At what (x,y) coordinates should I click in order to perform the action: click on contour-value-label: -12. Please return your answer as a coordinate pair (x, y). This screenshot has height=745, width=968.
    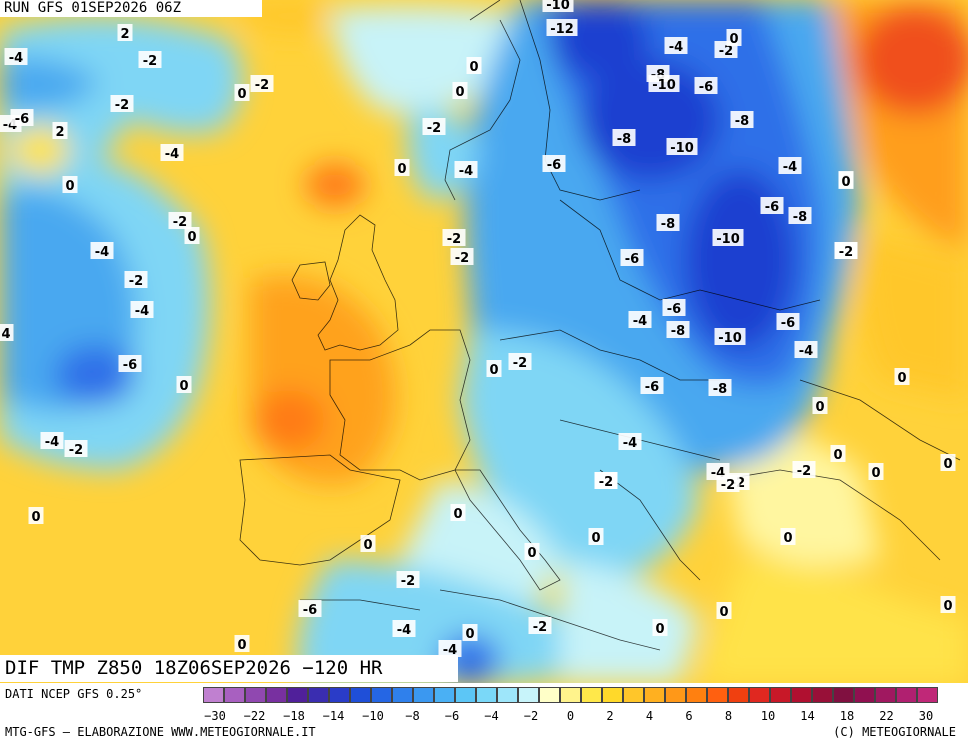
    Looking at the image, I should click on (562, 28).